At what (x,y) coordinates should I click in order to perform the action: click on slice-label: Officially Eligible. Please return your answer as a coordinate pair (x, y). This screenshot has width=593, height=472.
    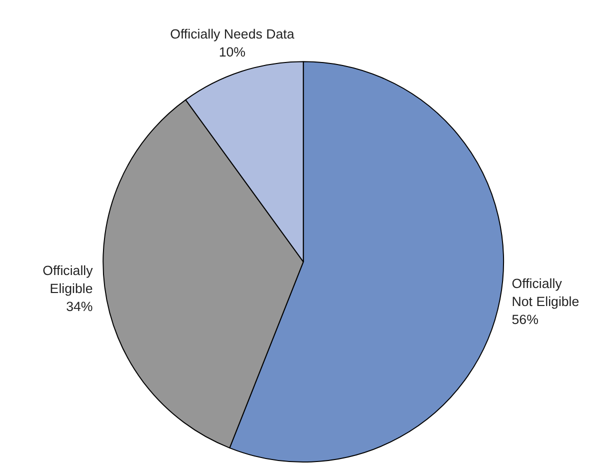
    Looking at the image, I should click on (68, 279).